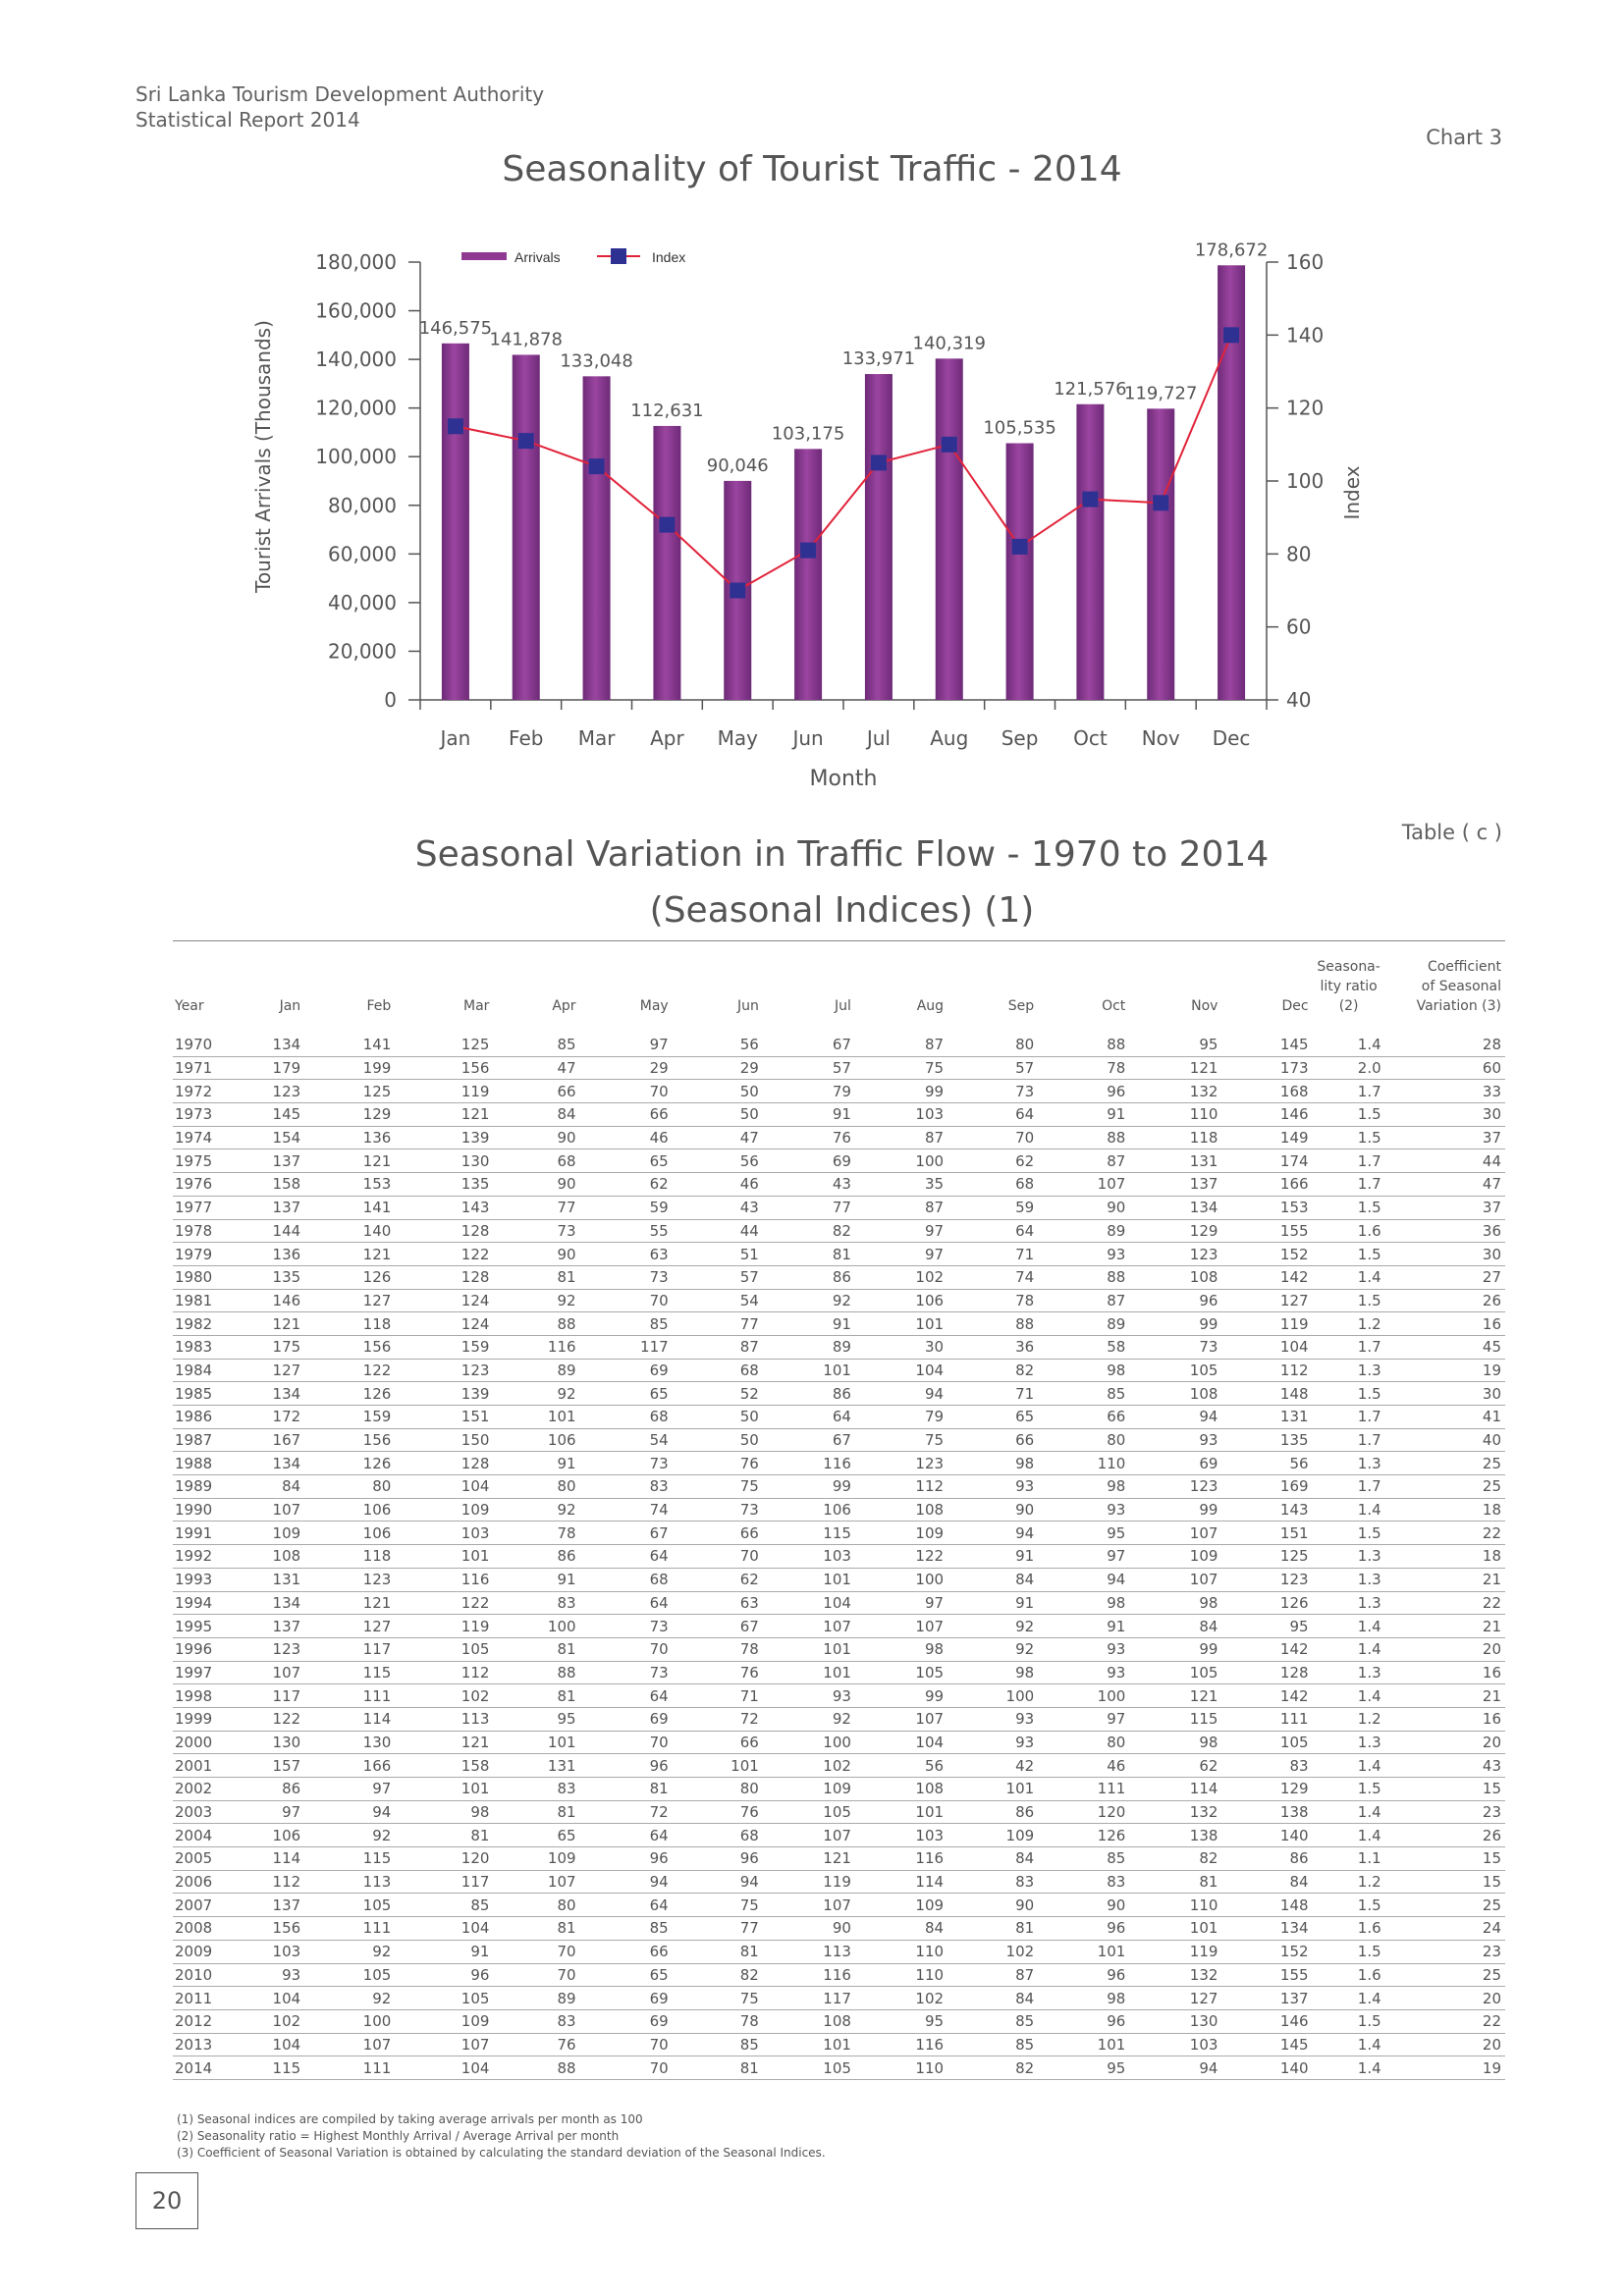  What do you see at coordinates (839, 1649) in the screenshot?
I see `table-row: 1996 123 117 105 81 70 78 101 98 92 93 99 142 1.4 20` at bounding box center [839, 1649].